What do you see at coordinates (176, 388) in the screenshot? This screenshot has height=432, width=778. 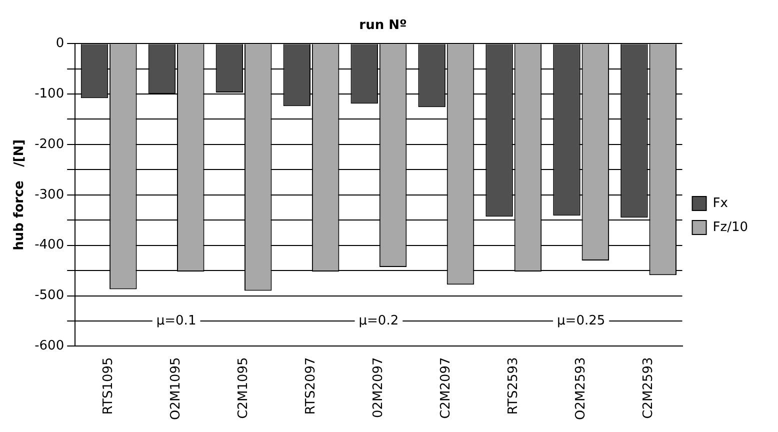 I see `x-tick-label: O2M1095` at bounding box center [176, 388].